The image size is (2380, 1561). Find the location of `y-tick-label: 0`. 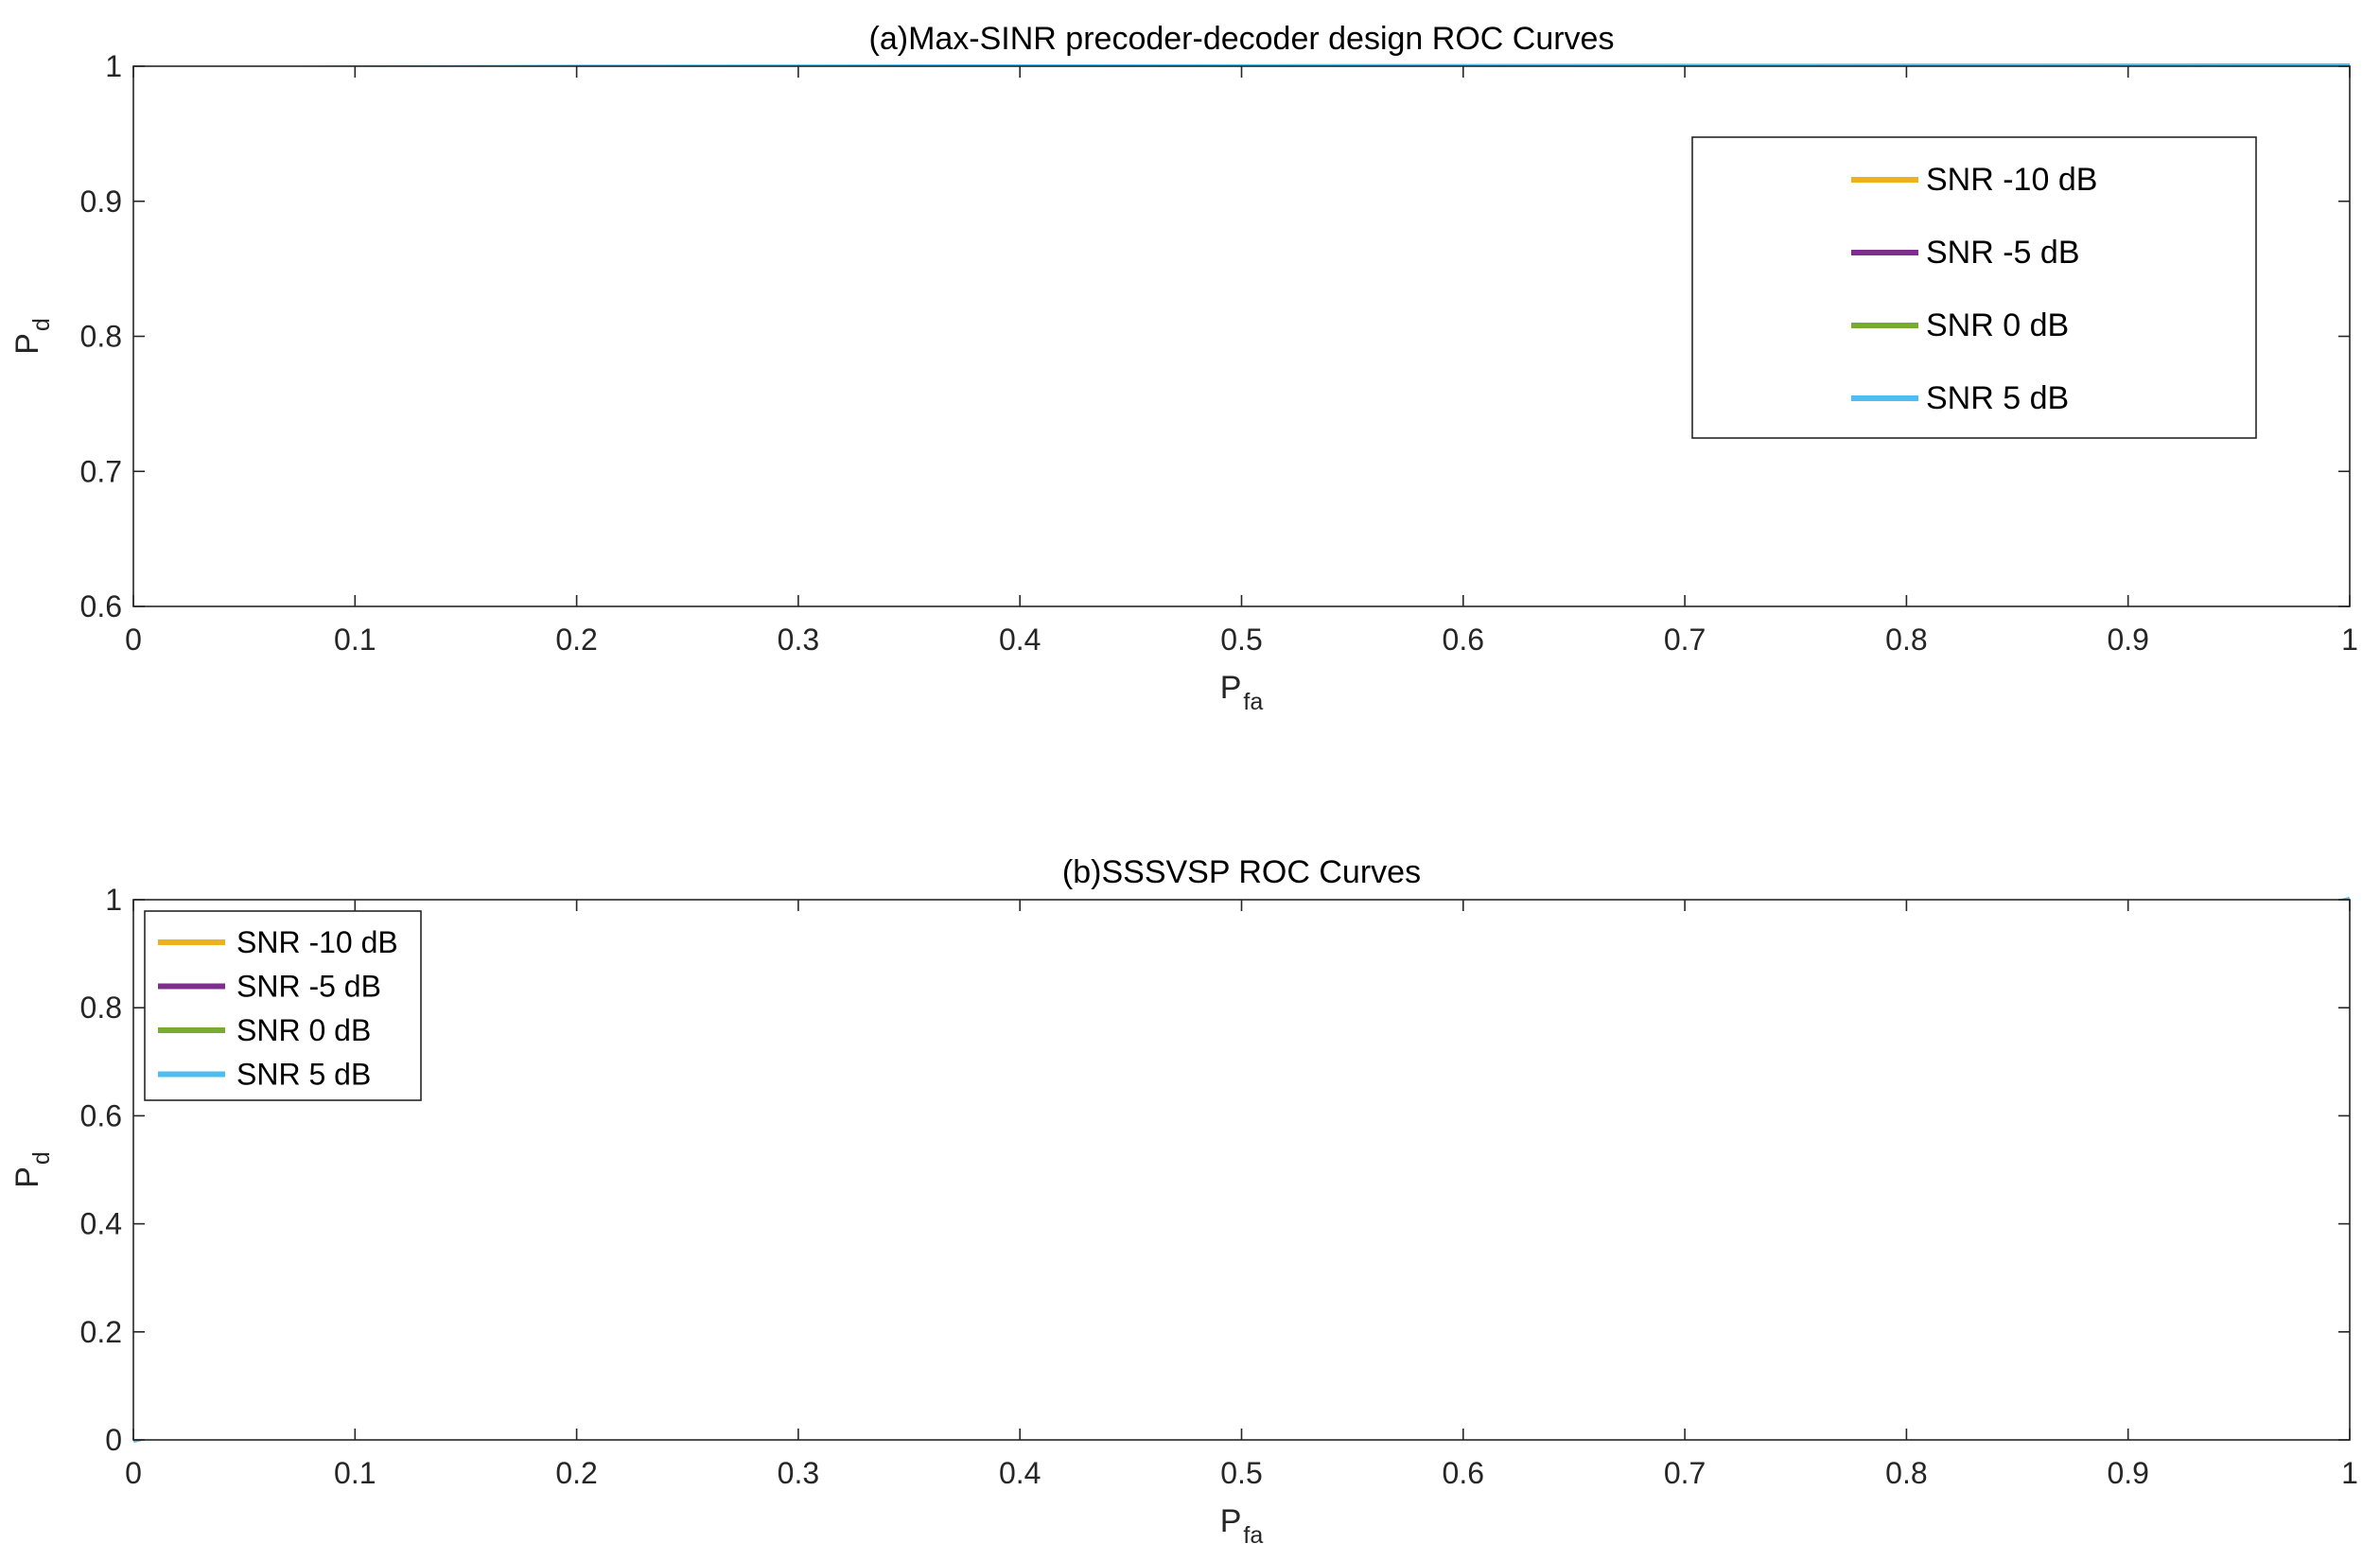

y-tick-label: 0 is located at coordinates (114, 1440).